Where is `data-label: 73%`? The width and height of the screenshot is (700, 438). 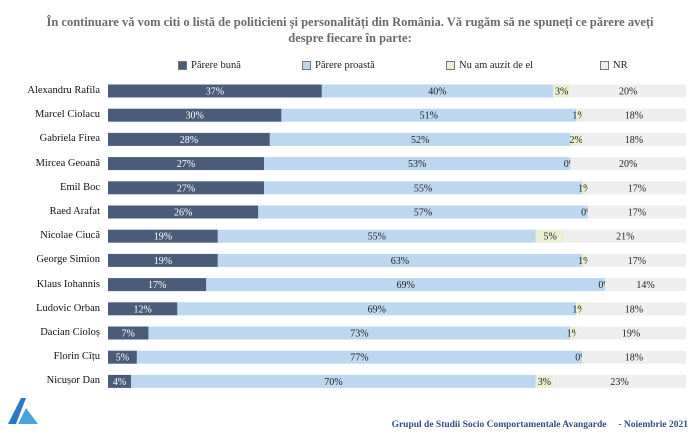
data-label: 73% is located at coordinates (359, 334).